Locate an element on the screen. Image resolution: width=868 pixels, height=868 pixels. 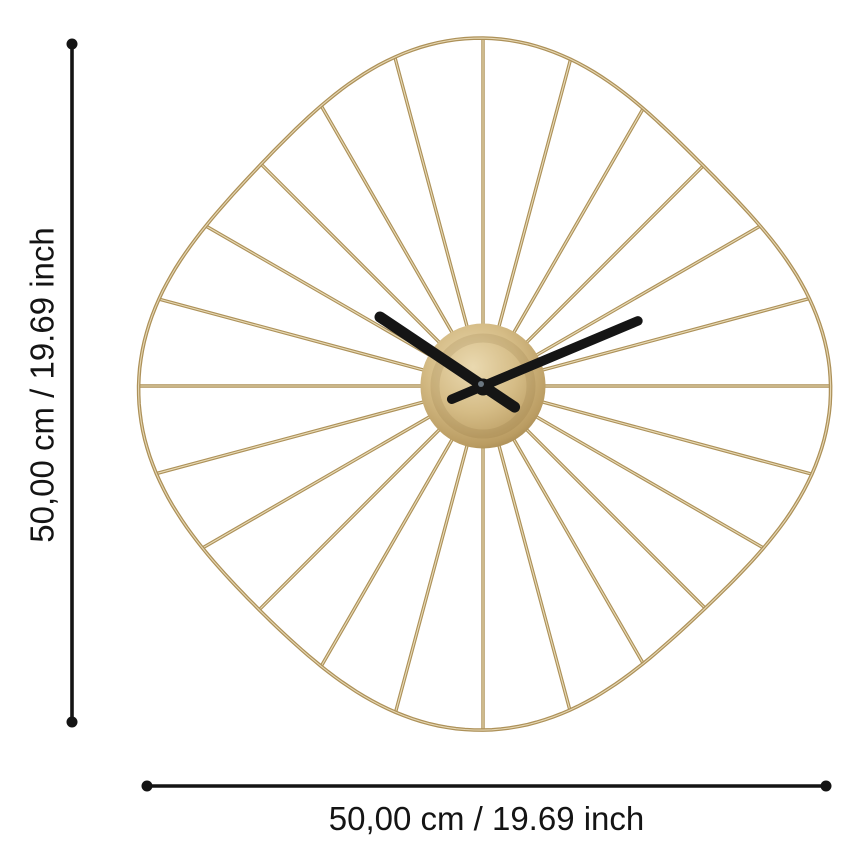
height-dimension-bottom-dot is located at coordinates (72, 722).